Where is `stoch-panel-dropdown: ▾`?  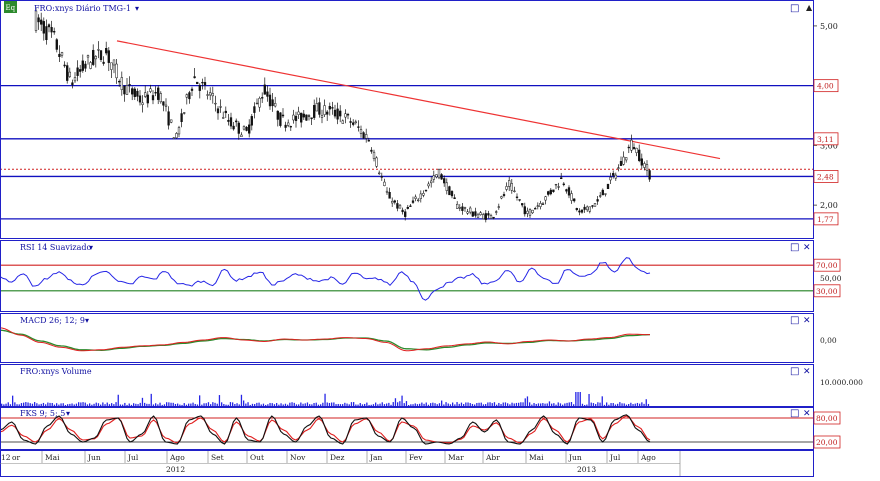
stoch-panel-dropdown: ▾ is located at coordinates (68, 413).